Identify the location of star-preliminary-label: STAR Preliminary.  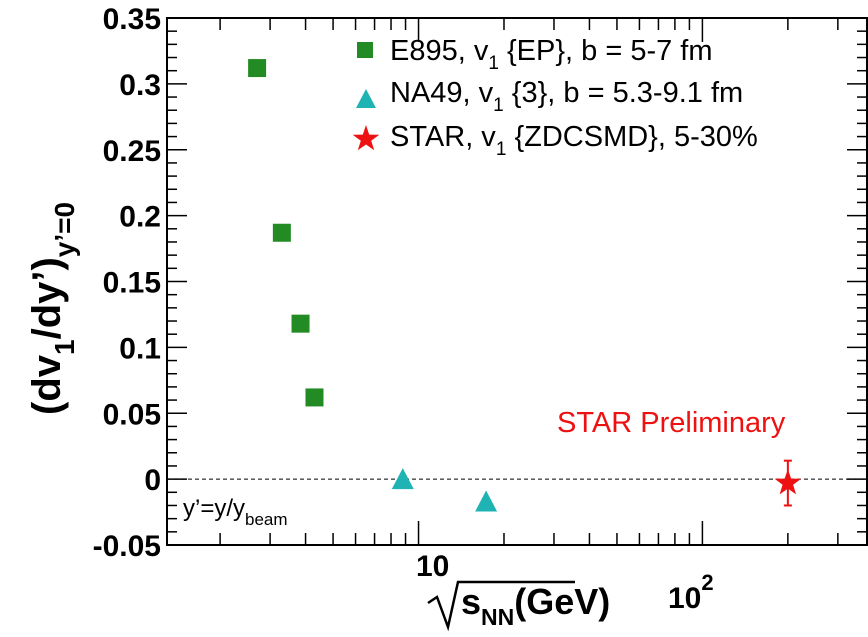
(671, 423).